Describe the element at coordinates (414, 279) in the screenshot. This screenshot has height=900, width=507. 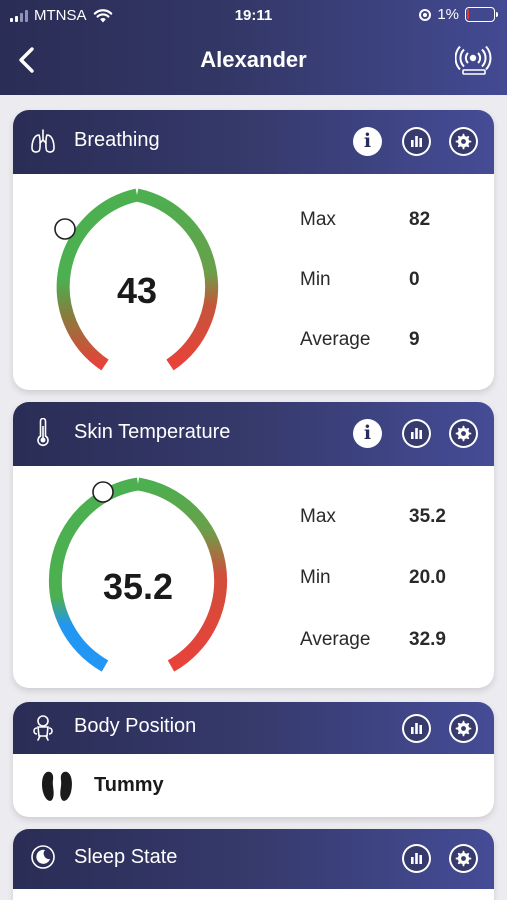
I see `breathing-min-value: 0` at that location.